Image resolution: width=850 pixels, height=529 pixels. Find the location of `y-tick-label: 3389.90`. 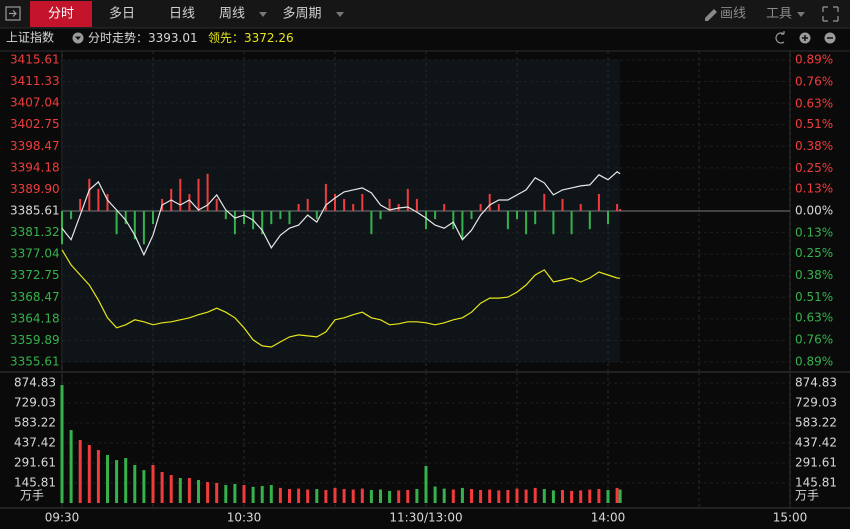

y-tick-label: 3389.90 is located at coordinates (35, 189).